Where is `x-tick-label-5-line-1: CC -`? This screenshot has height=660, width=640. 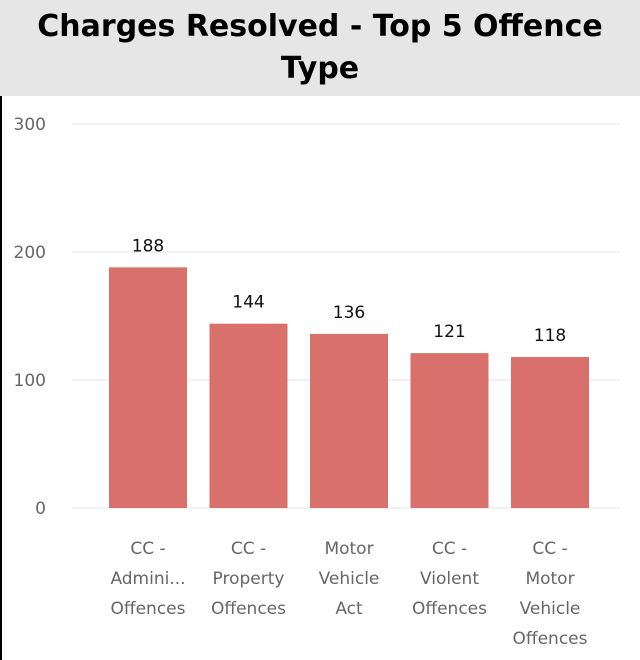
x-tick-label-5-line-1: CC - is located at coordinates (549, 549).